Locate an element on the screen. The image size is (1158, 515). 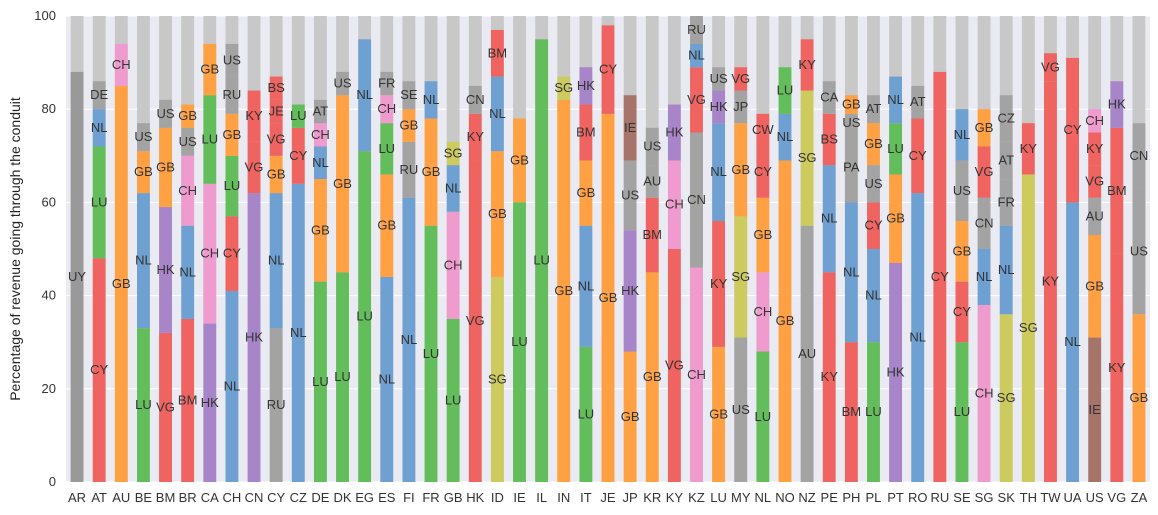
x-tick-label: UA is located at coordinates (1073, 497).